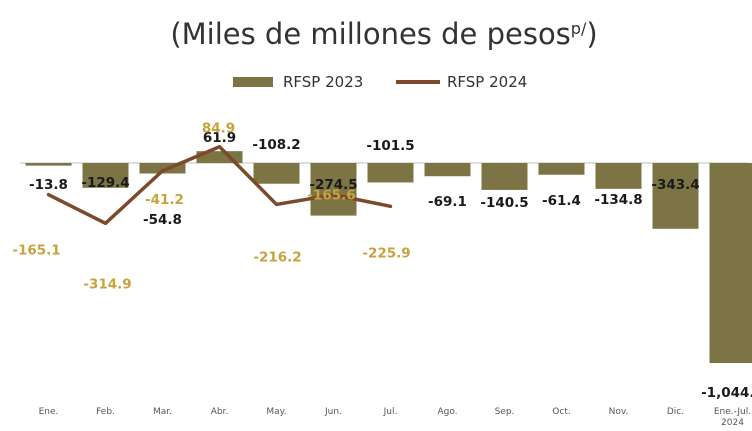  What do you see at coordinates (561, 412) in the screenshot?
I see `x-tick-label: Oct.` at bounding box center [561, 412].